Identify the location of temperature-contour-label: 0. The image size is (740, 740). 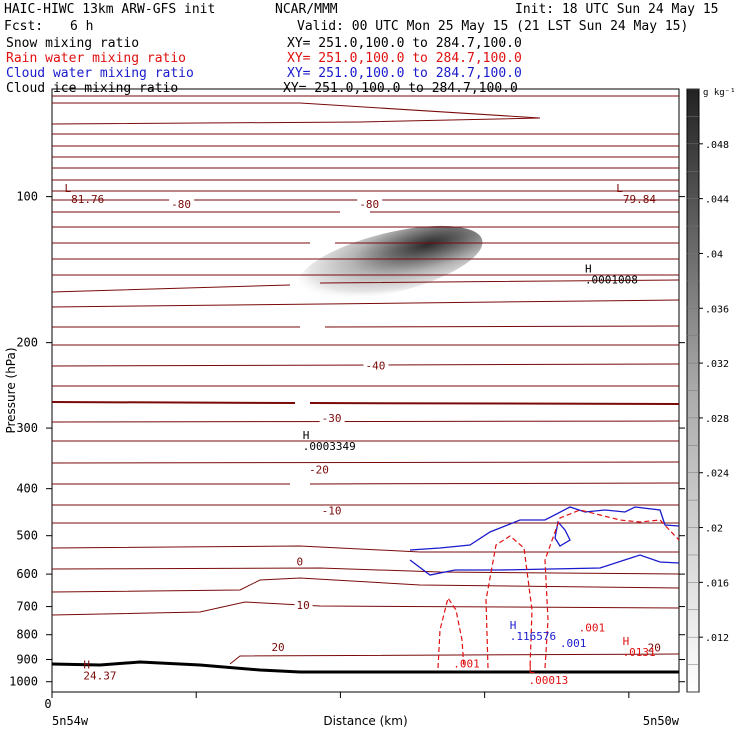
(300, 561).